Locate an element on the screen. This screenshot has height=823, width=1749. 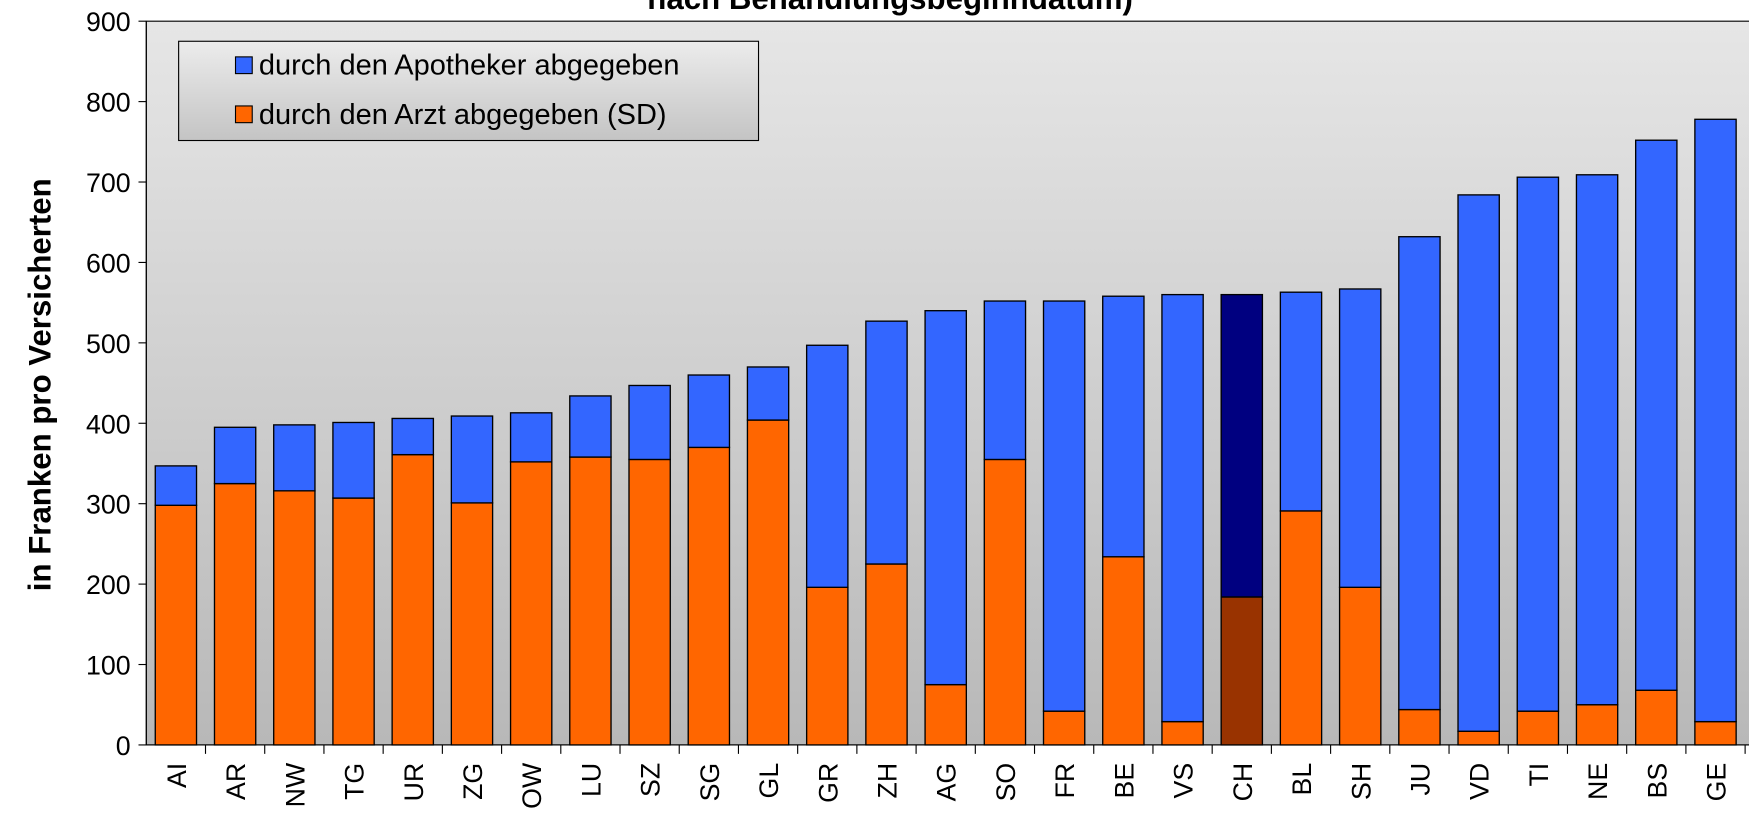
y-tick-label: 200 is located at coordinates (108, 585).